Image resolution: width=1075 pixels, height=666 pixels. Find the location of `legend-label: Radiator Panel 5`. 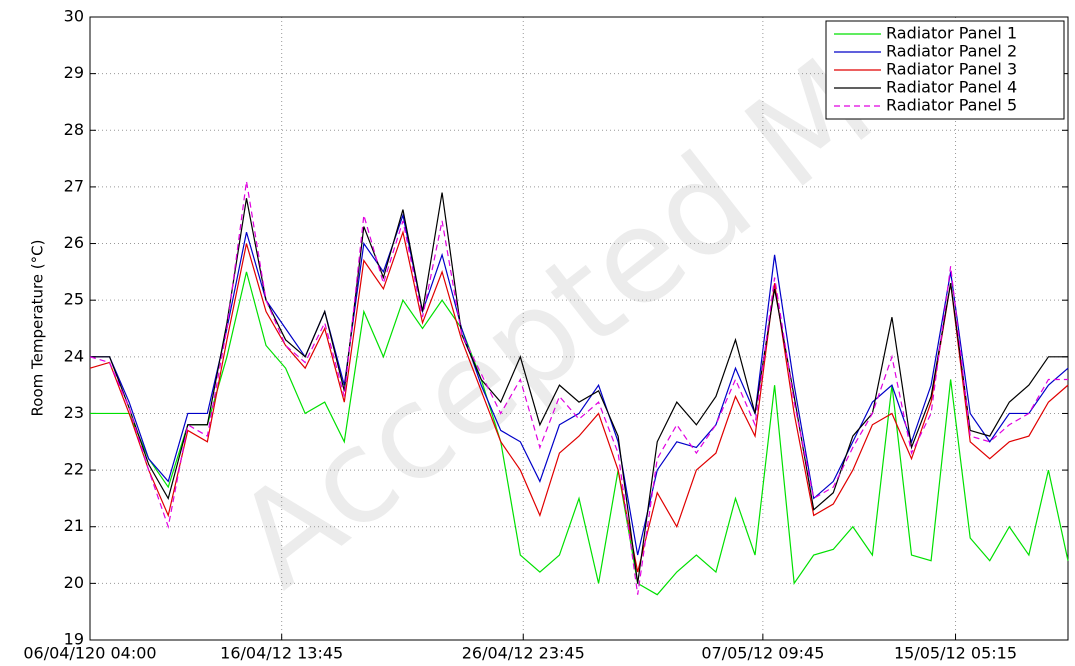

legend-label: Radiator Panel 5 is located at coordinates (951, 105).